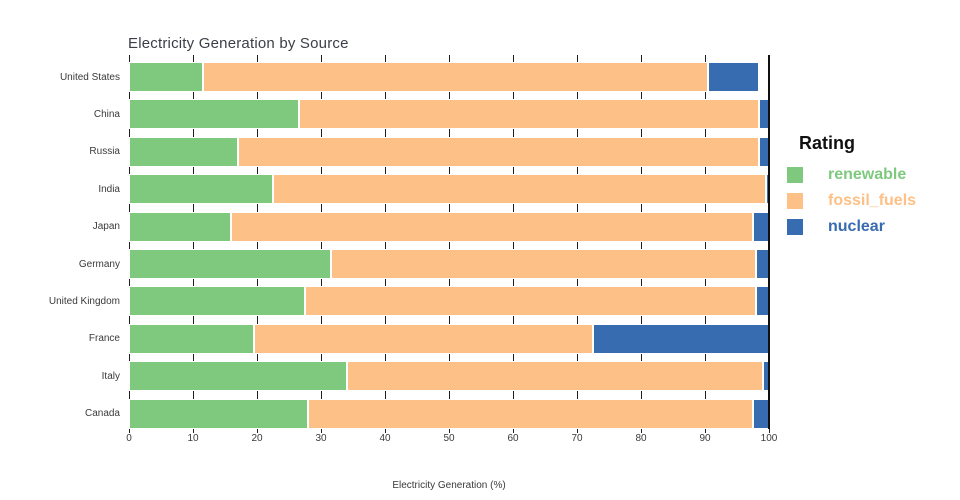 The image size is (960, 500). I want to click on y-axis-label-row-japan: Japan, so click(60, 223).